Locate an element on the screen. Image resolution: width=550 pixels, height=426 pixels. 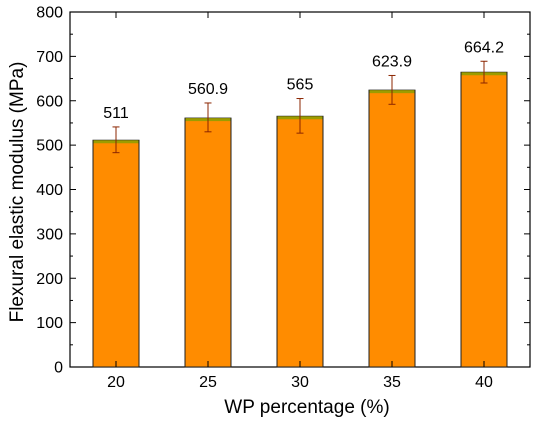
x-axis-title: WP percentage (%) is located at coordinates (306, 407).